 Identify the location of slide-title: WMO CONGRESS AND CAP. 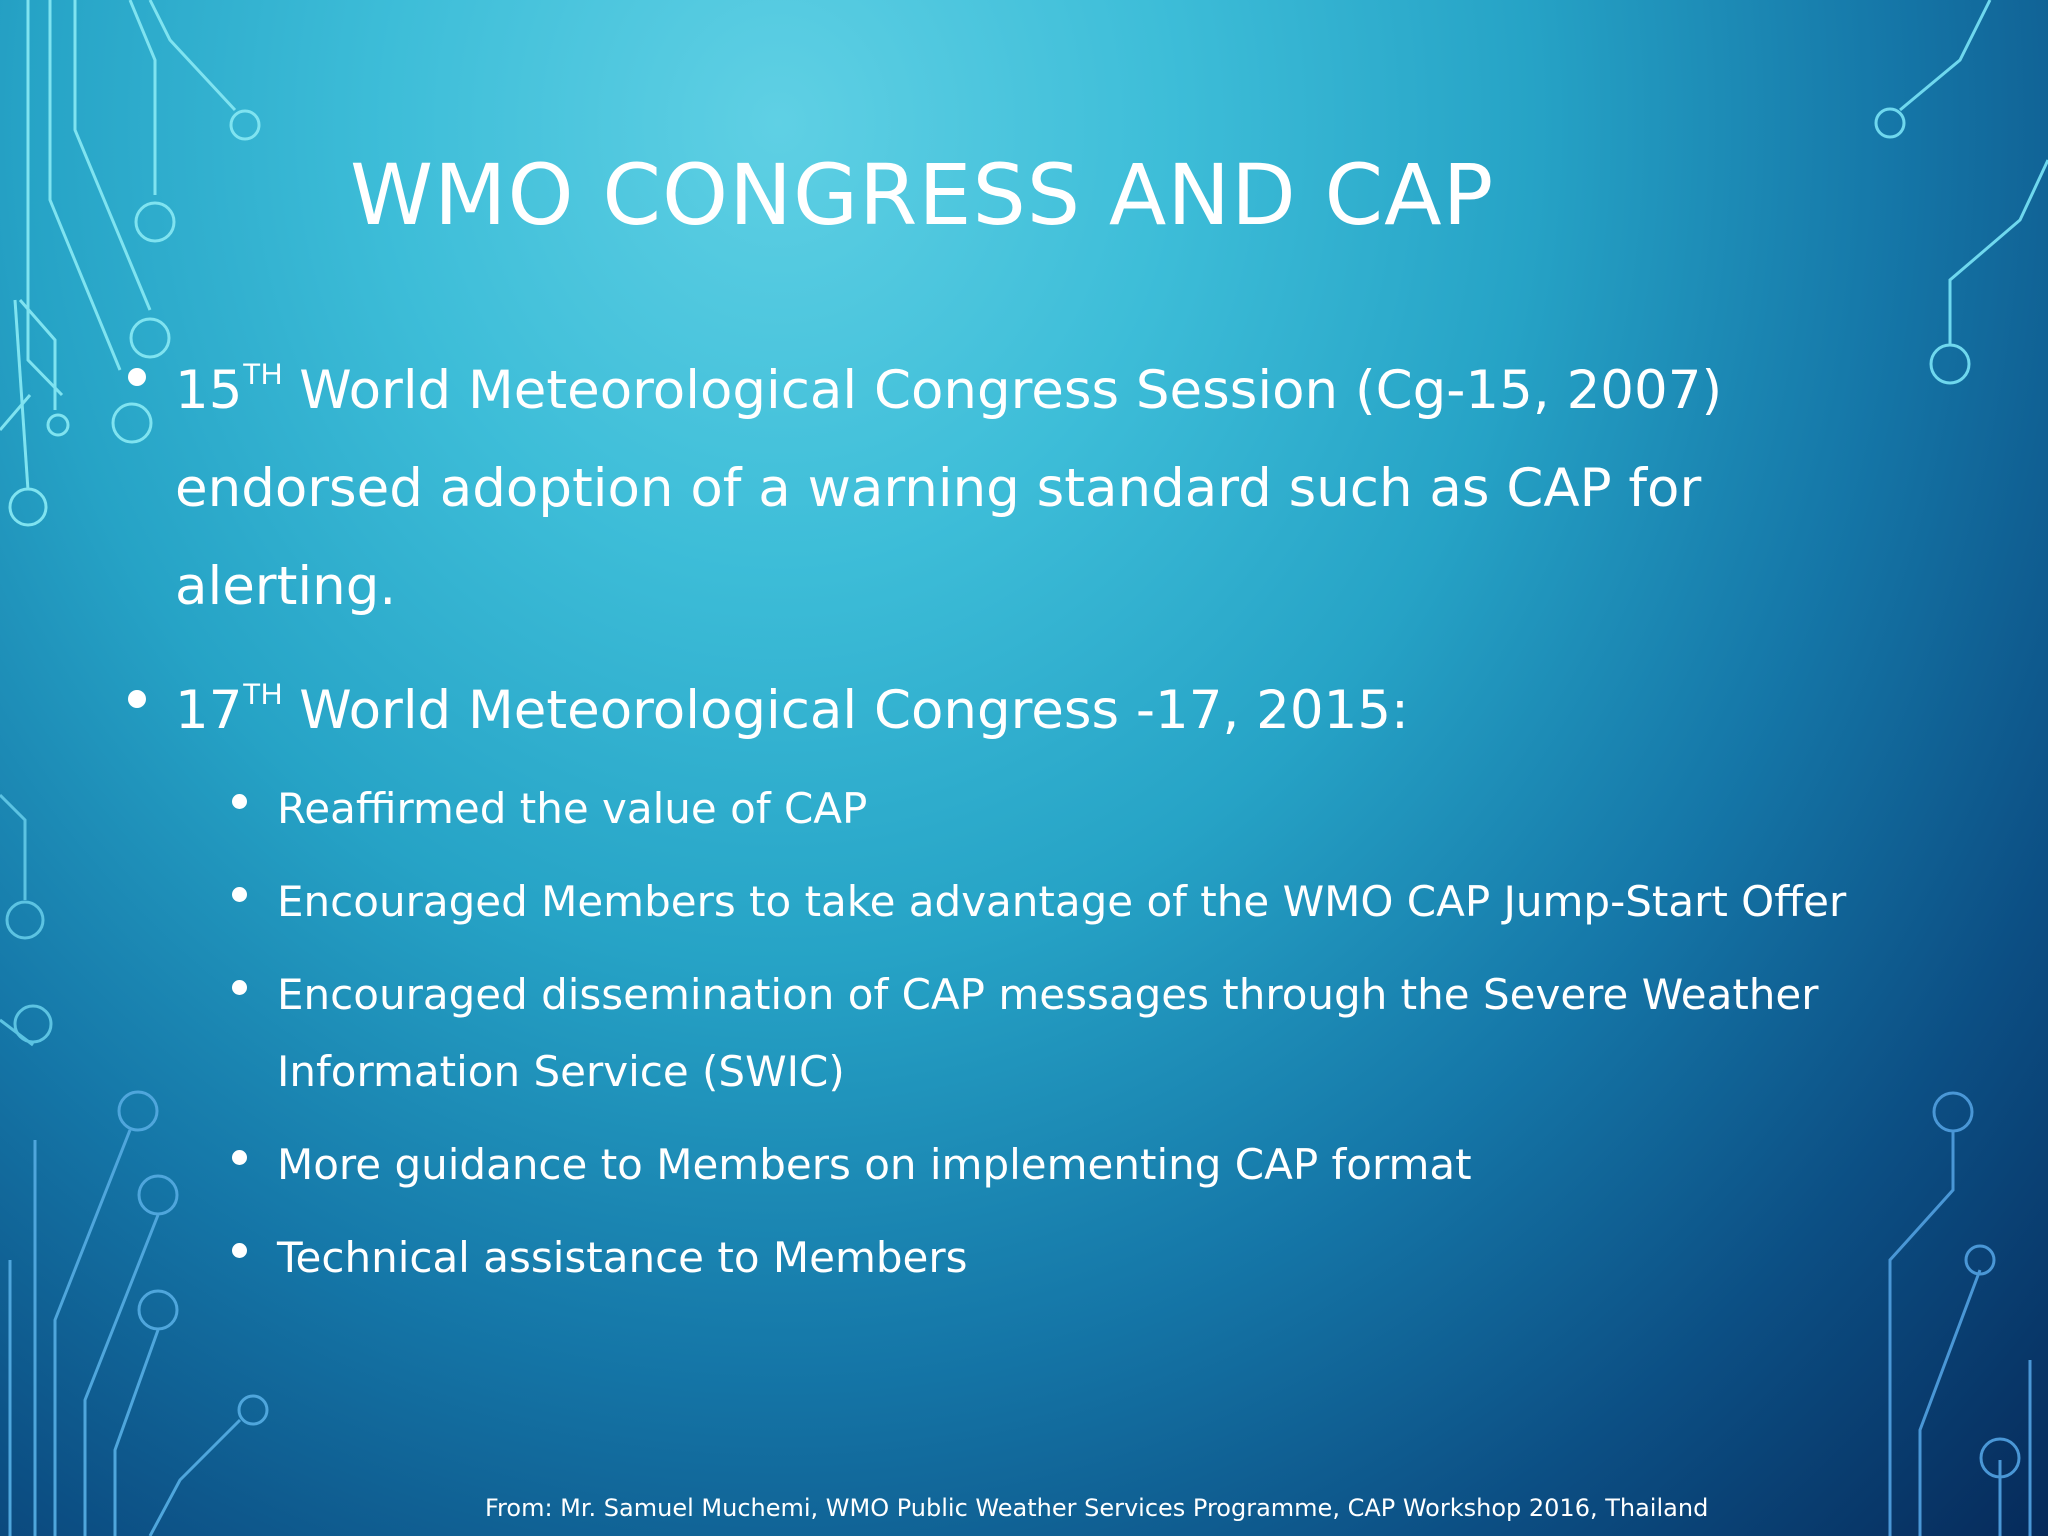
(922, 195).